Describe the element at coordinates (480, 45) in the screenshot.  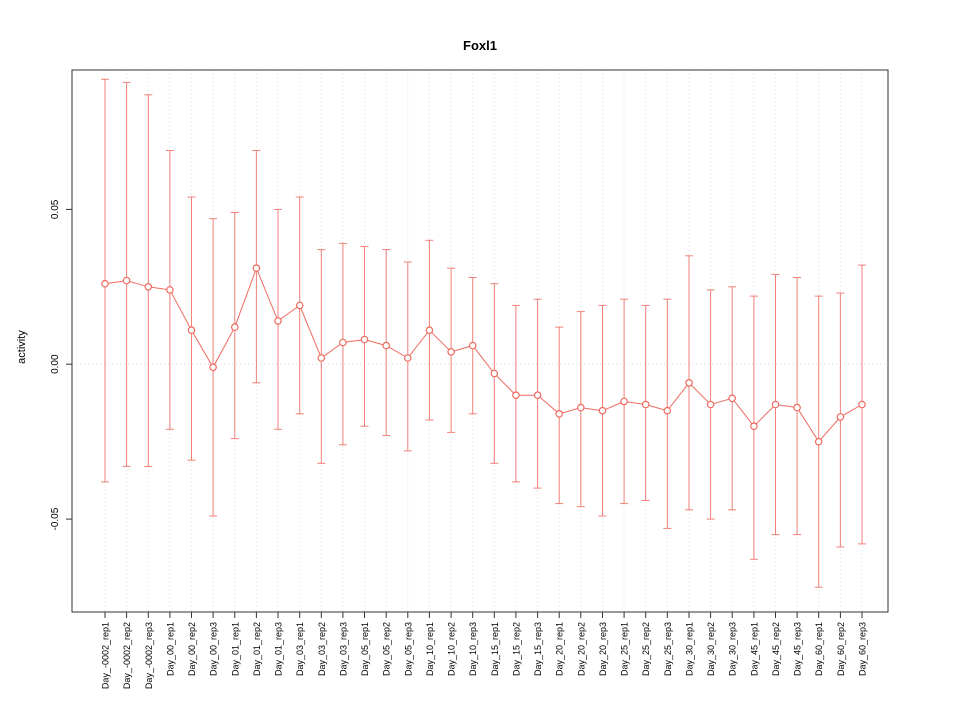
I see `chart-title: Foxl1` at that location.